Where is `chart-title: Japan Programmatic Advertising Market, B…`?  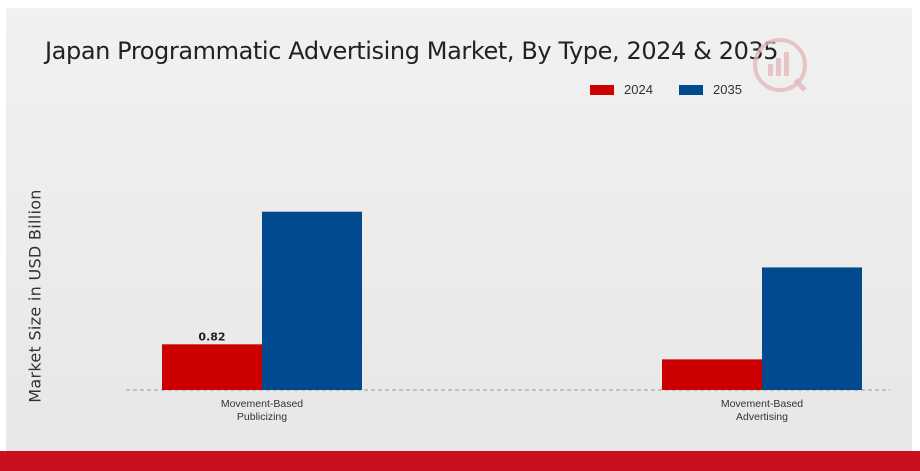
chart-title: Japan Programmatic Advertising Market, B… is located at coordinates (412, 51).